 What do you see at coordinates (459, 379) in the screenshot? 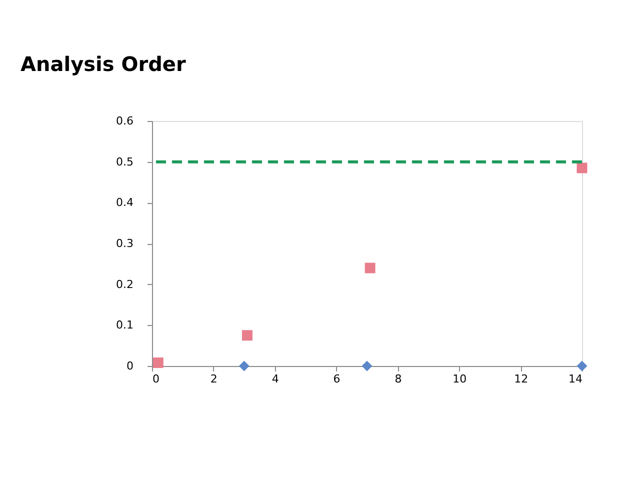
I see `x-tick-label: 10` at bounding box center [459, 379].